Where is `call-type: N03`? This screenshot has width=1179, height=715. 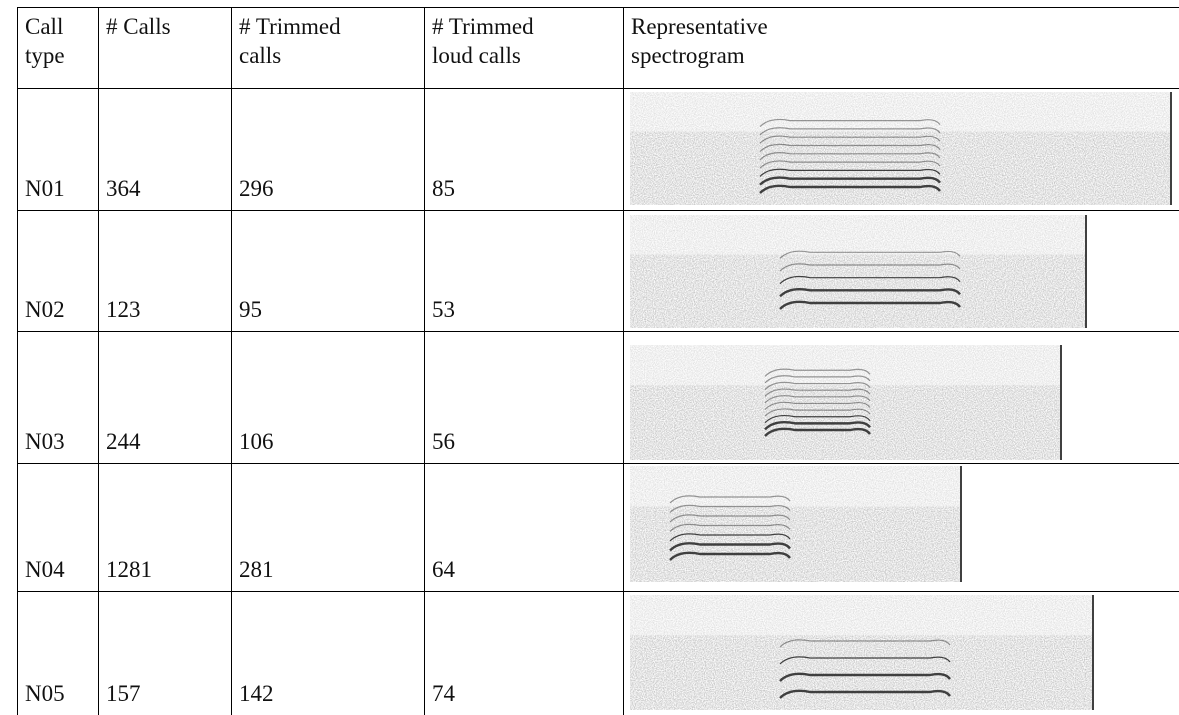 call-type: N03 is located at coordinates (45, 441).